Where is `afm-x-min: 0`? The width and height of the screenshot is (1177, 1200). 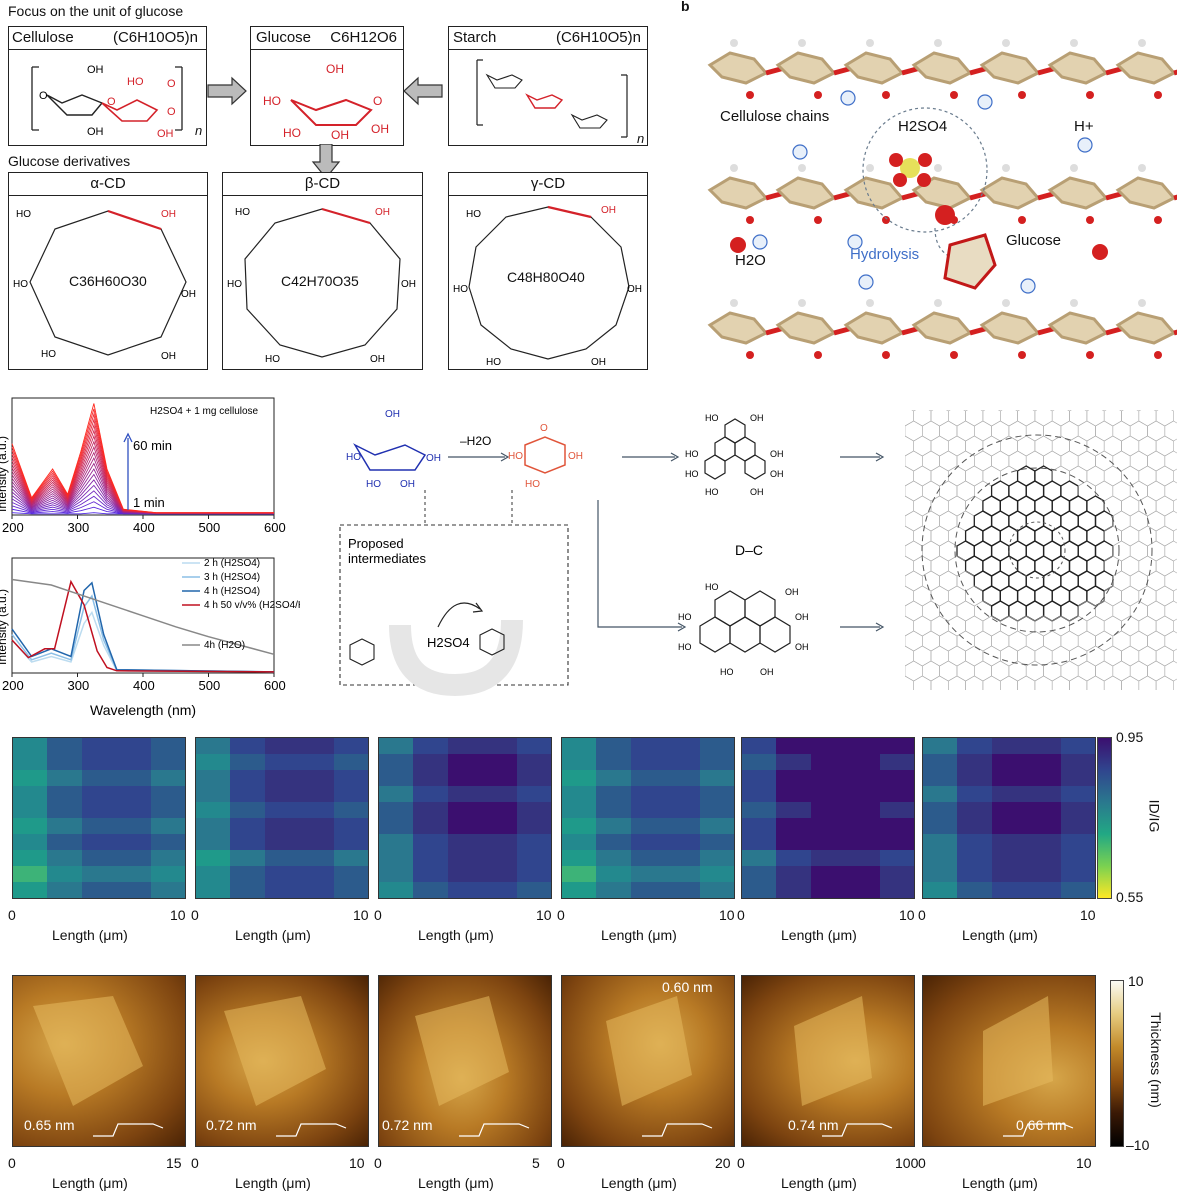
afm-x-min: 0 is located at coordinates (922, 1163).